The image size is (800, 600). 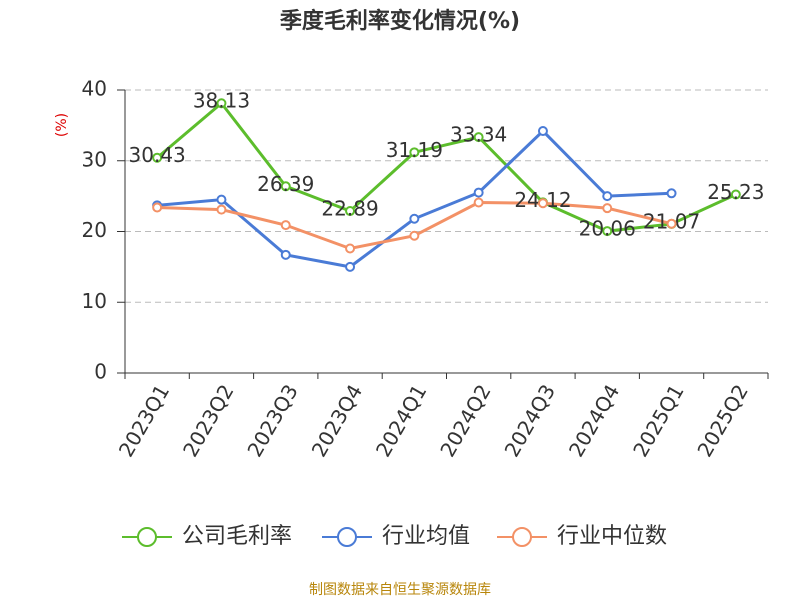 I want to click on x-tick-label: 2023Q2, so click(x=208, y=420).